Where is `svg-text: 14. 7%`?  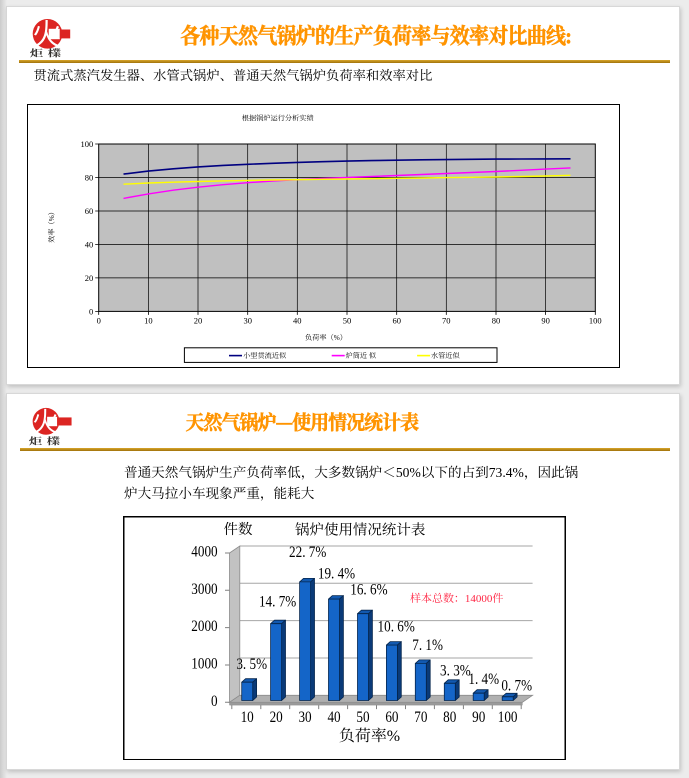
svg-text: 14. 7% is located at coordinates (277, 600).